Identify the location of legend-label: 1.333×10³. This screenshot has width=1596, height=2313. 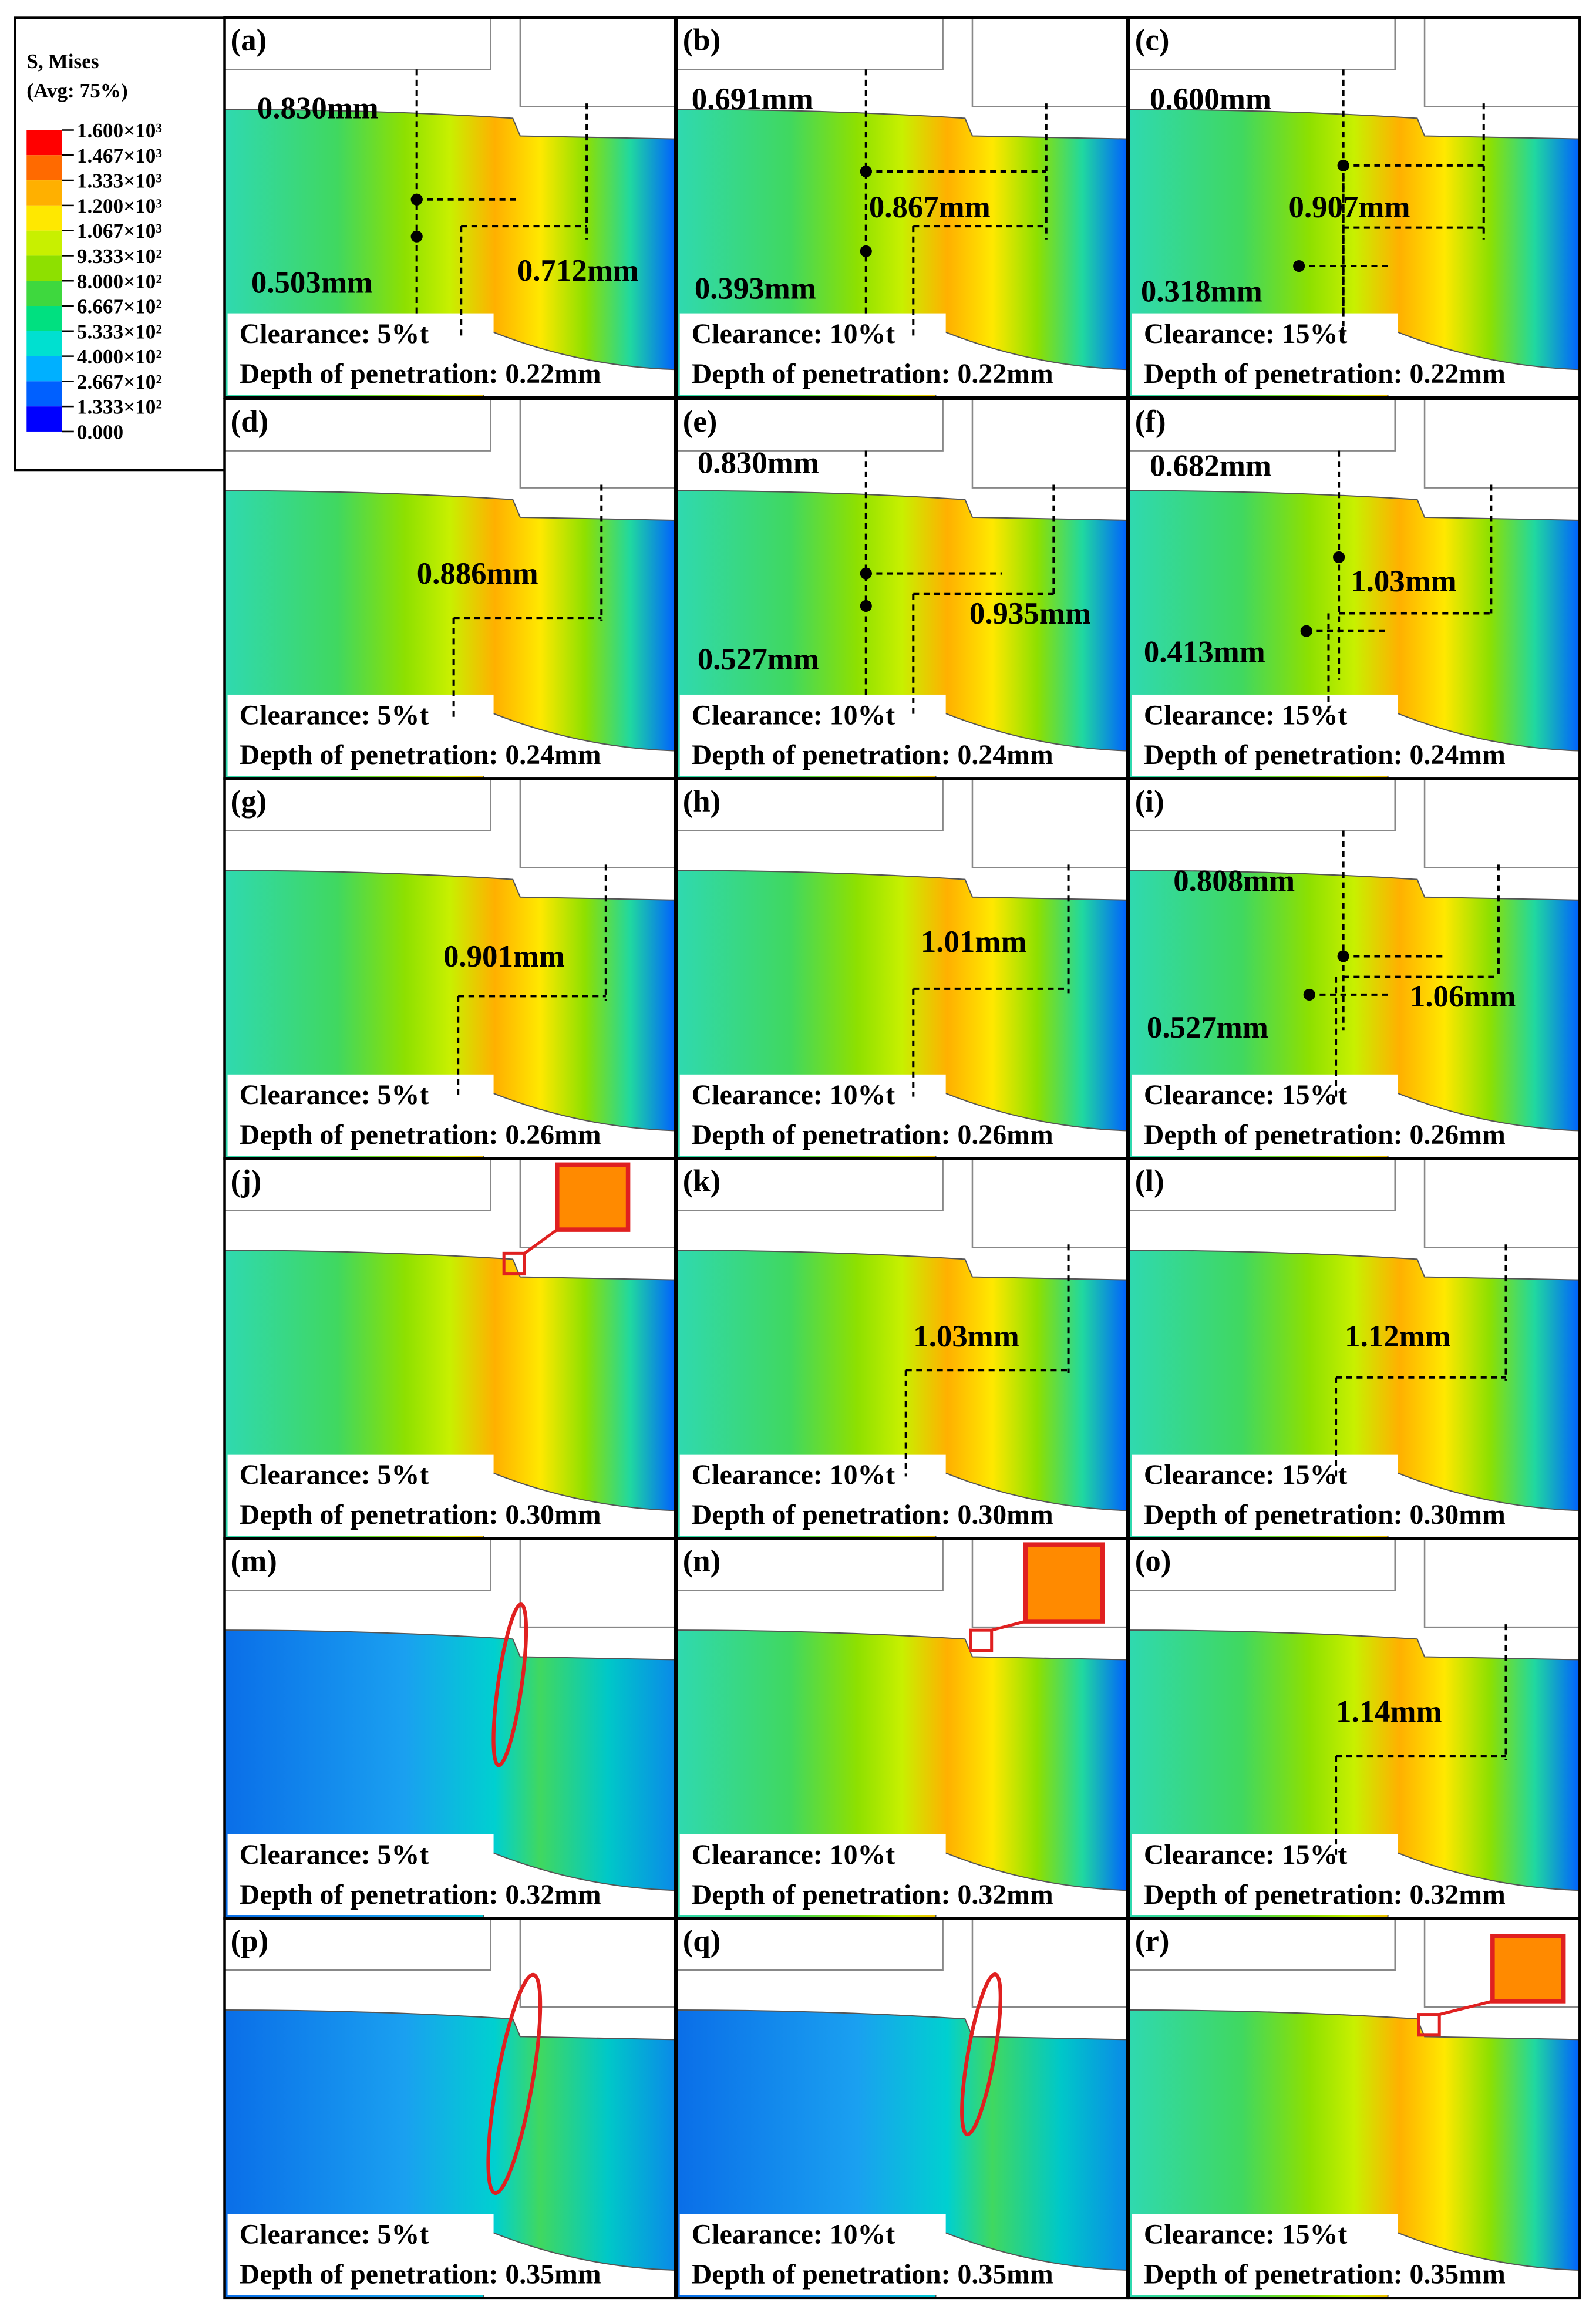
(119, 181).